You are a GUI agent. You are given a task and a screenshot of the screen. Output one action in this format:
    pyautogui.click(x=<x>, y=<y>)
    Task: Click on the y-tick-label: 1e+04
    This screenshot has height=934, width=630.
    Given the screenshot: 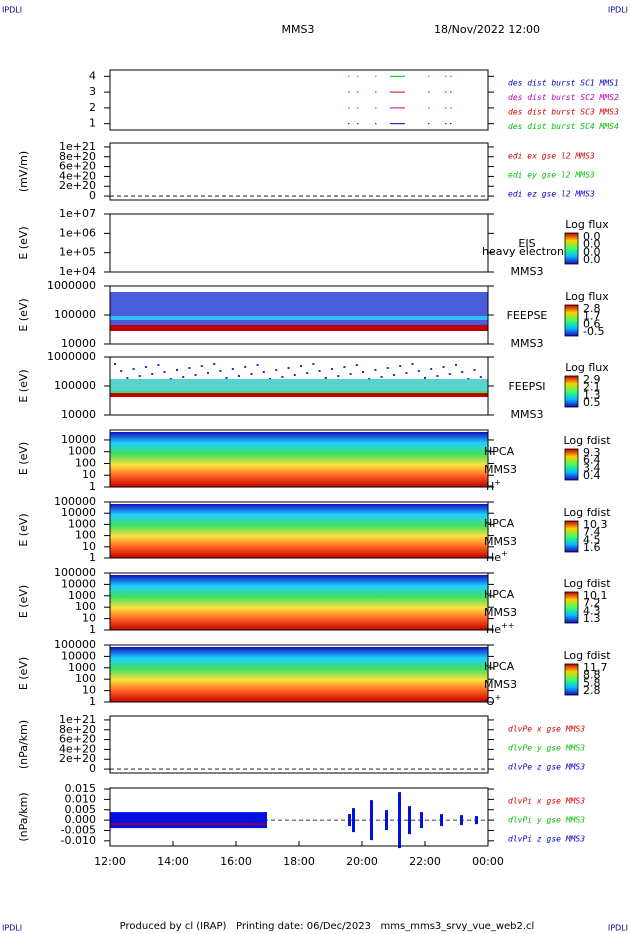 What is the action you would take?
    pyautogui.click(x=77, y=271)
    